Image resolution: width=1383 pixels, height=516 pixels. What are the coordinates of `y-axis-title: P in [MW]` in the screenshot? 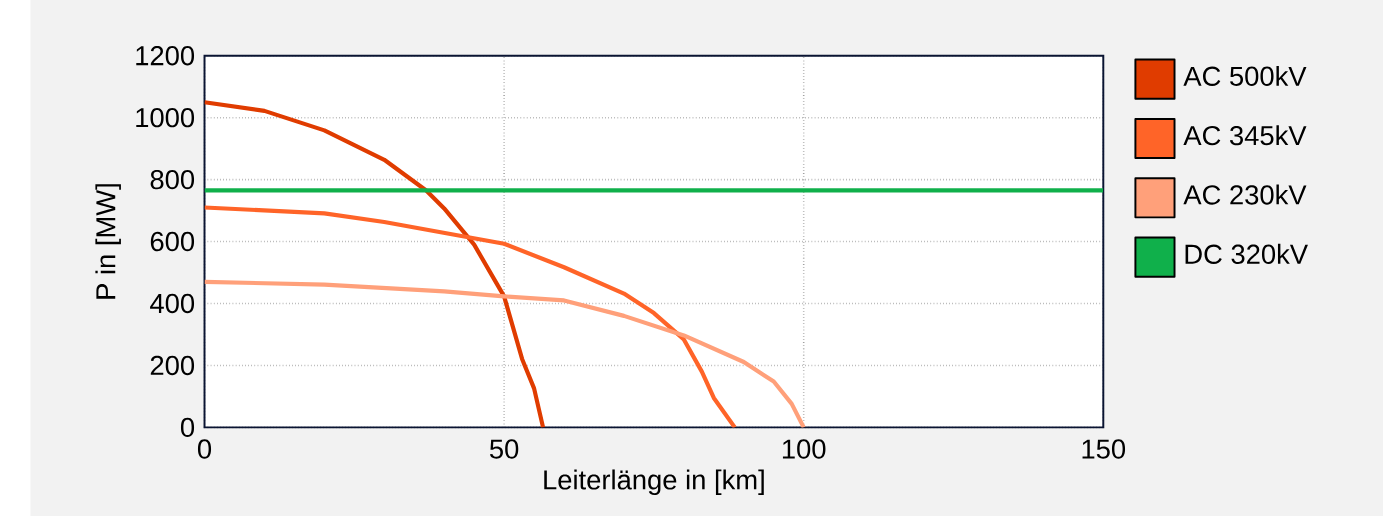 It's located at (108, 241).